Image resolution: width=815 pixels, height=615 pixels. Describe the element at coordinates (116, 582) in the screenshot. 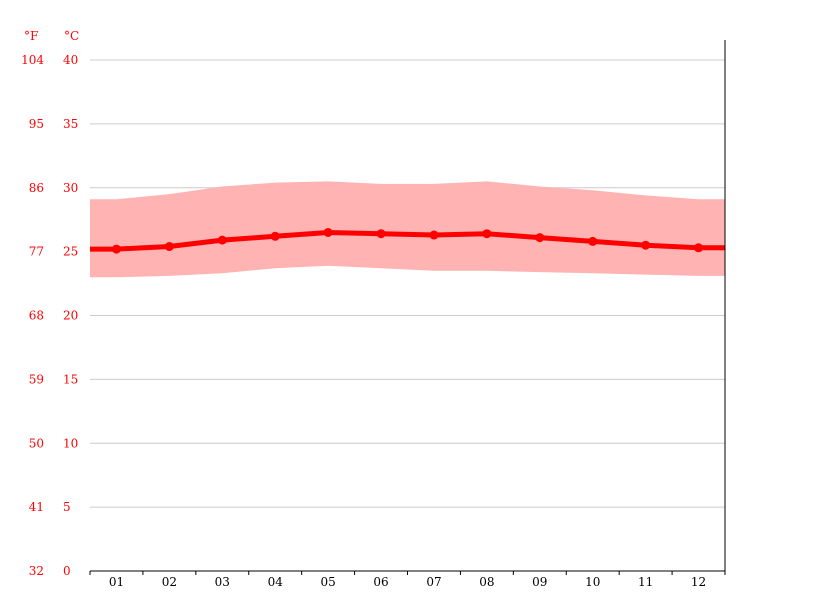

I see `month-tick-label: 01` at that location.